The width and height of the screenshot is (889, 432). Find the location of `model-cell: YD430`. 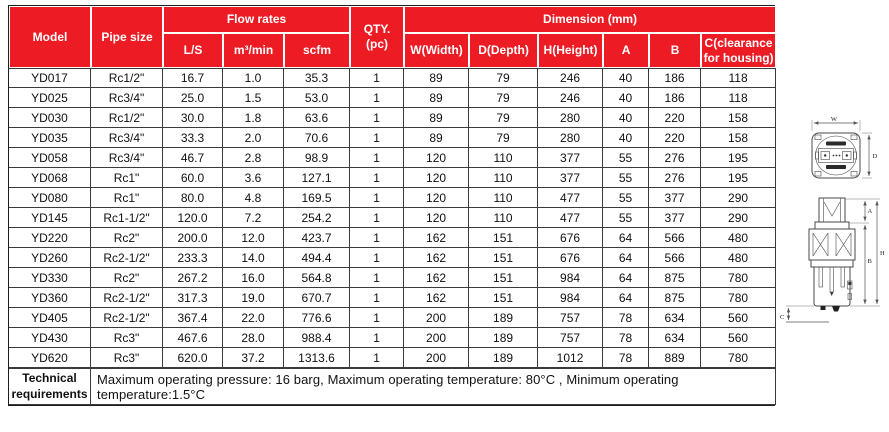

model-cell: YD430 is located at coordinates (50, 338).